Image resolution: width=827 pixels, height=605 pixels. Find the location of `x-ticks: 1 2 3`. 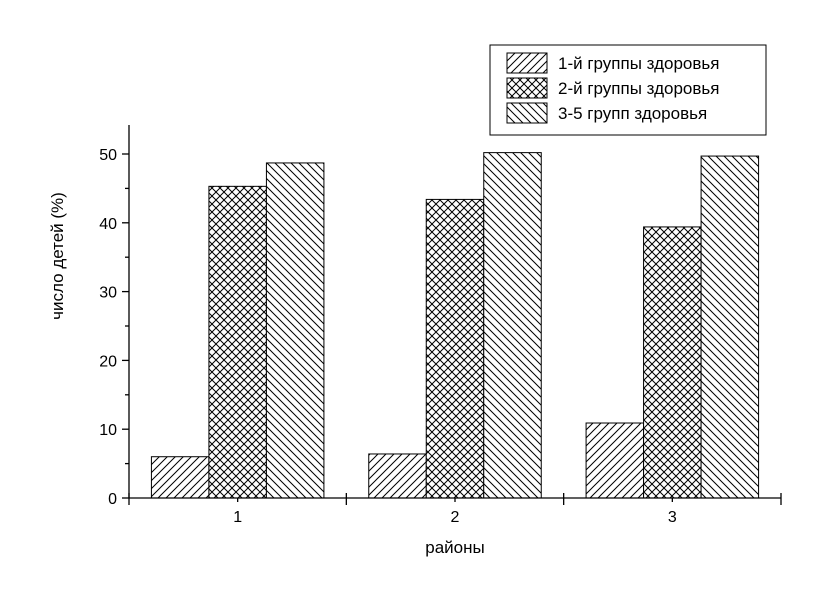

x-ticks: 1 2 3 is located at coordinates (455, 509).